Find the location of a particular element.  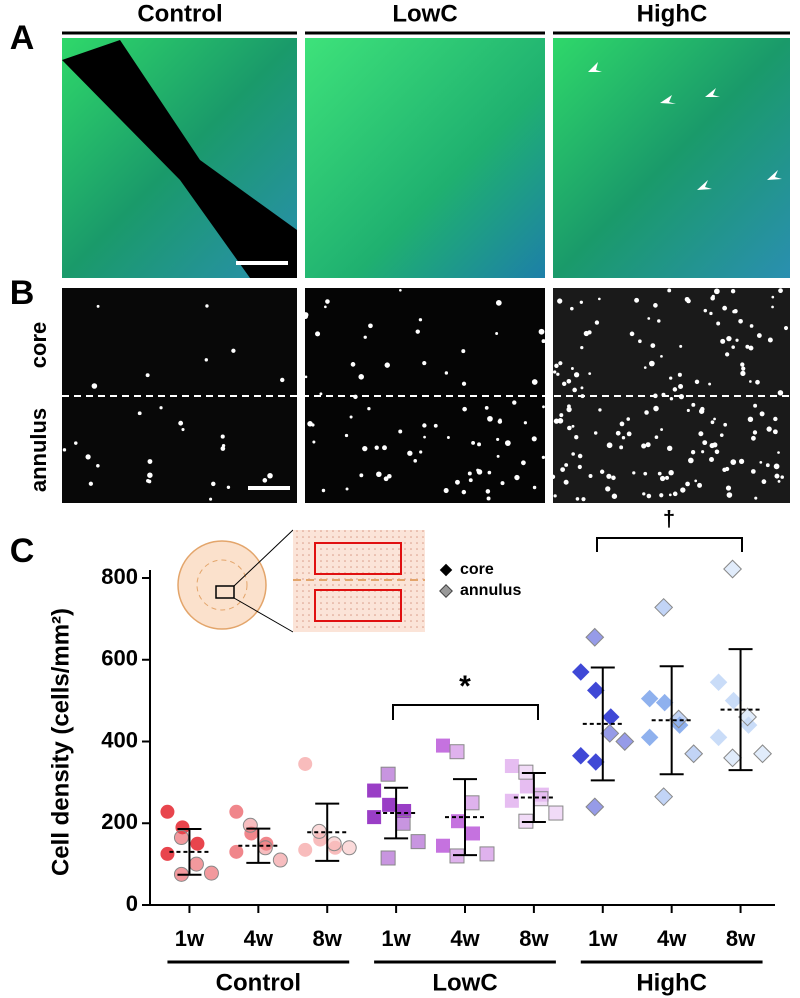

column-title: Control is located at coordinates (179, 13).